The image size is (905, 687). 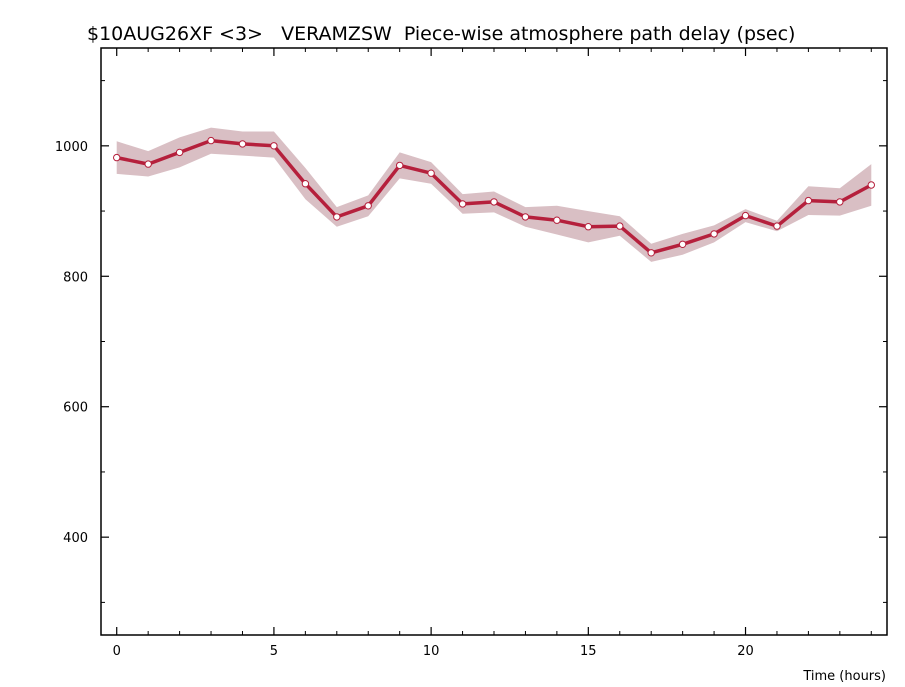 What do you see at coordinates (844, 676) in the screenshot?
I see `x-axis-label: Time (hours)` at bounding box center [844, 676].